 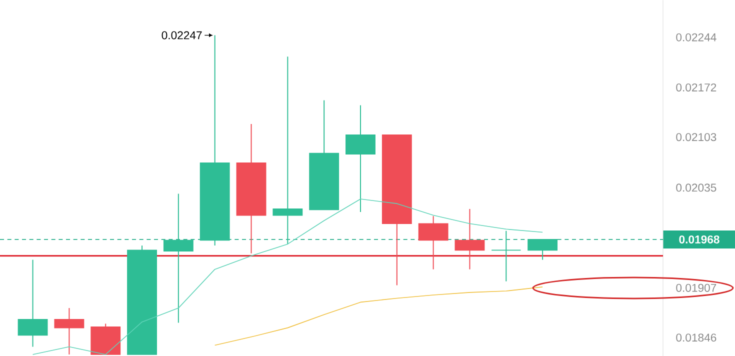 I want to click on annotation: 0.02247, so click(x=182, y=35).